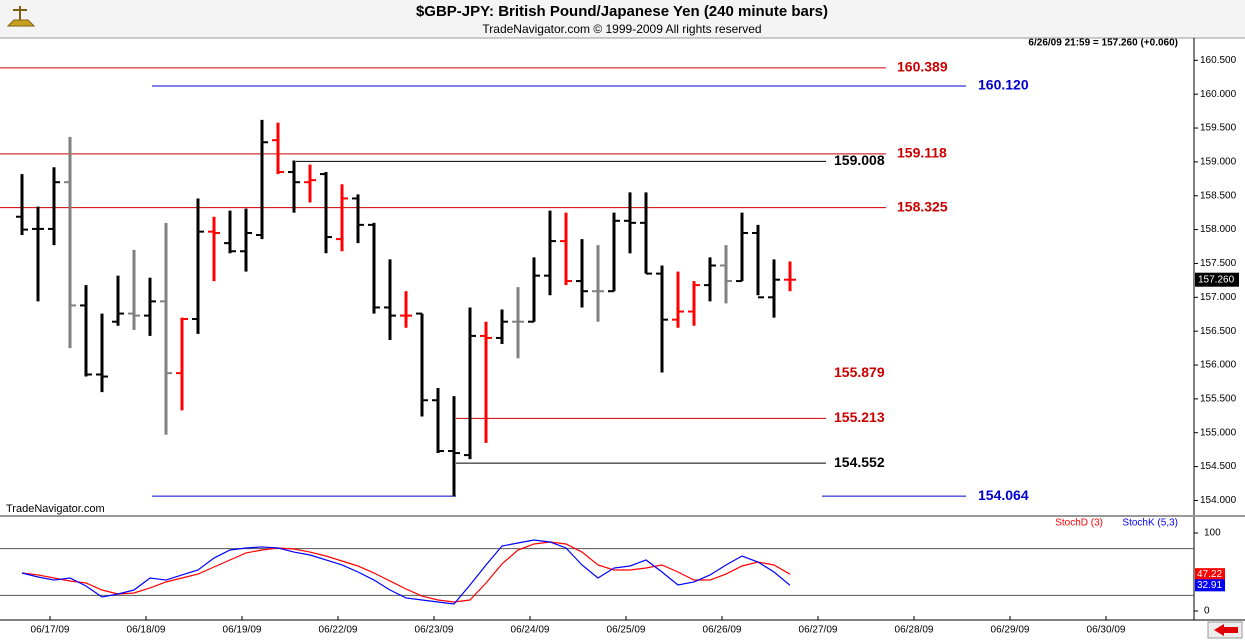 Image resolution: width=1245 pixels, height=640 pixels. What do you see at coordinates (1218, 432) in the screenshot?
I see `y-tick-label: 155.000` at bounding box center [1218, 432].